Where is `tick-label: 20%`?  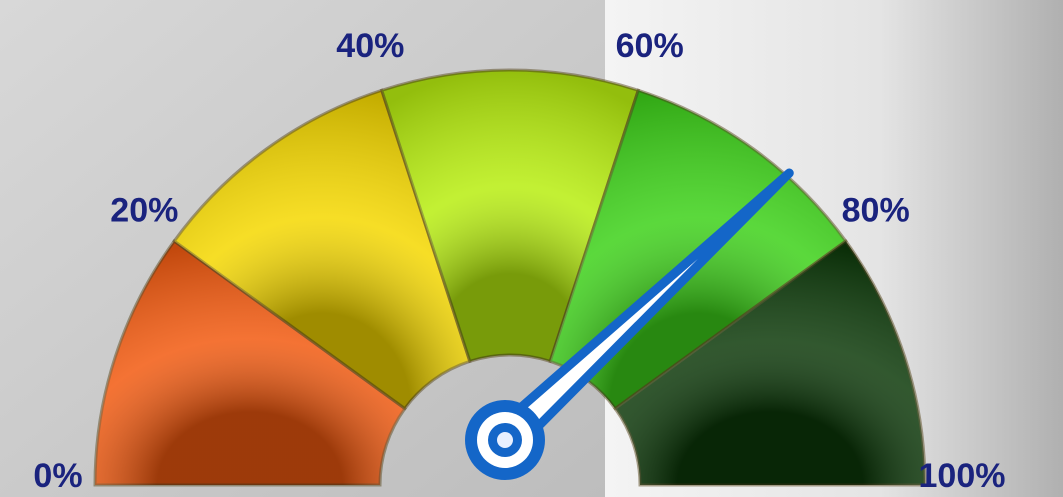
tick-label: 20% is located at coordinates (144, 210).